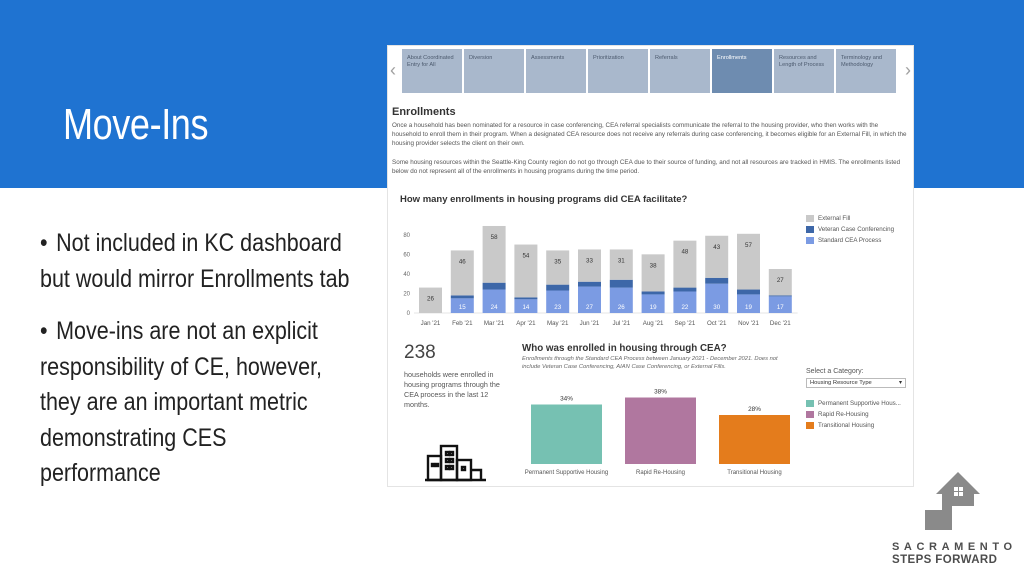  Describe the element at coordinates (843, 414) in the screenshot. I see `legend-label: Rapid Re-Housing` at that location.